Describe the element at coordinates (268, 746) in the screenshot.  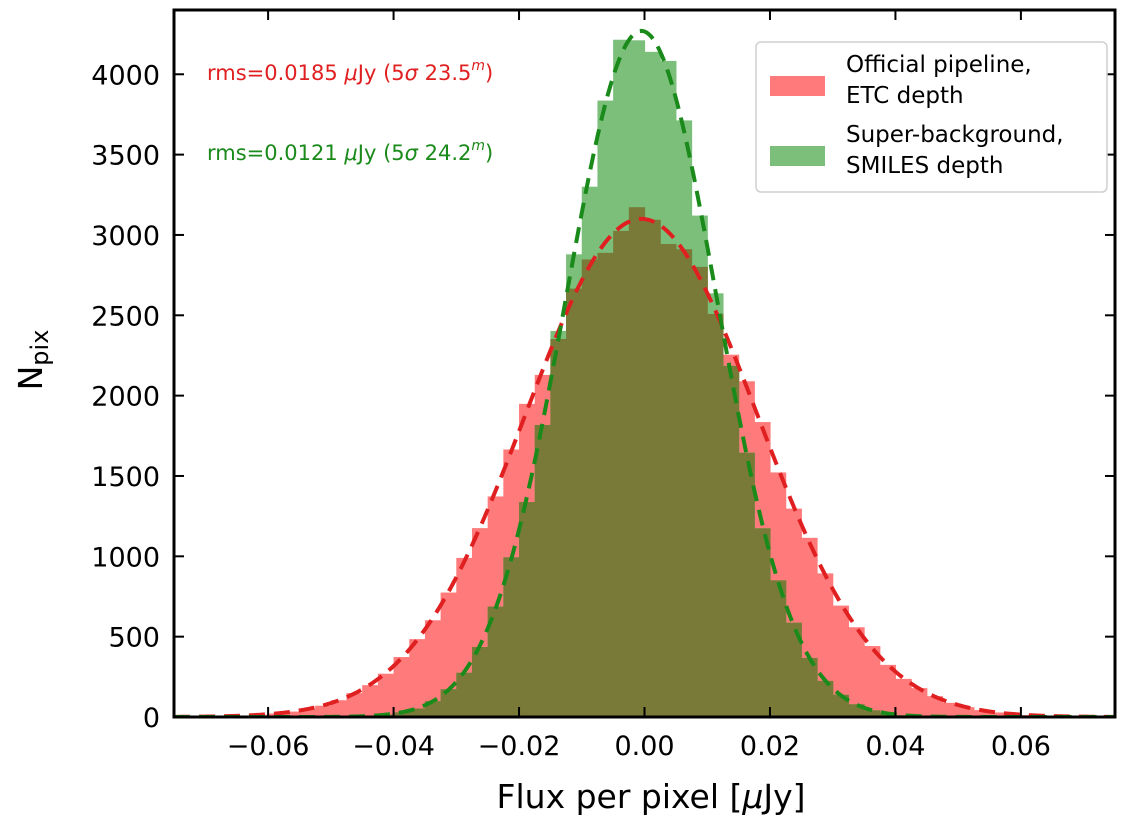
I see `x-tick-label: −0.06` at that location.